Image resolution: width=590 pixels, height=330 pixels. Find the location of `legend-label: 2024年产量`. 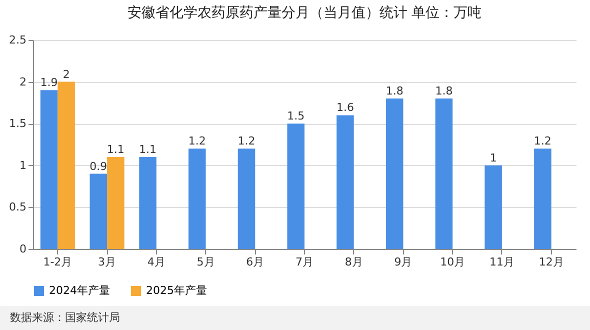

legend-label: 2024年产量 is located at coordinates (79, 290).